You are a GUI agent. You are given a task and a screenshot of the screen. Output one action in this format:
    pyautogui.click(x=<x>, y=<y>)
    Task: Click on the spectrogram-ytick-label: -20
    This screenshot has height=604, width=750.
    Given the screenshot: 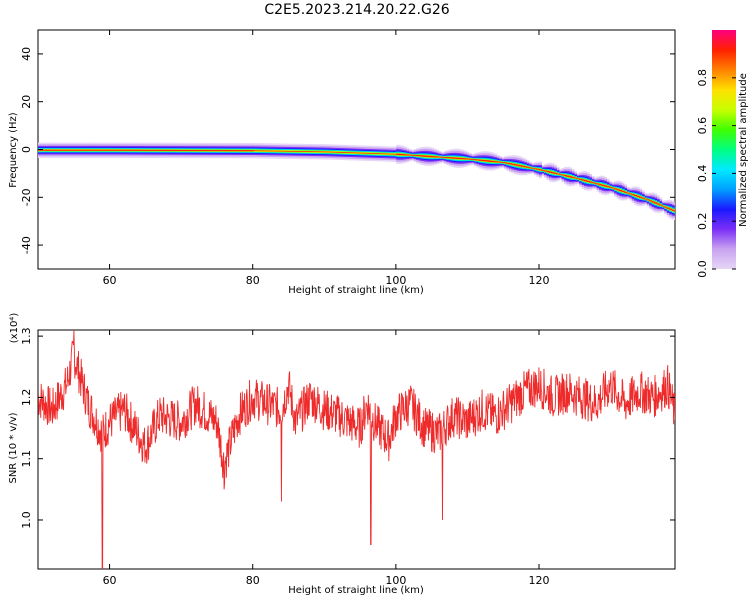 What is the action you would take?
    pyautogui.click(x=26, y=197)
    